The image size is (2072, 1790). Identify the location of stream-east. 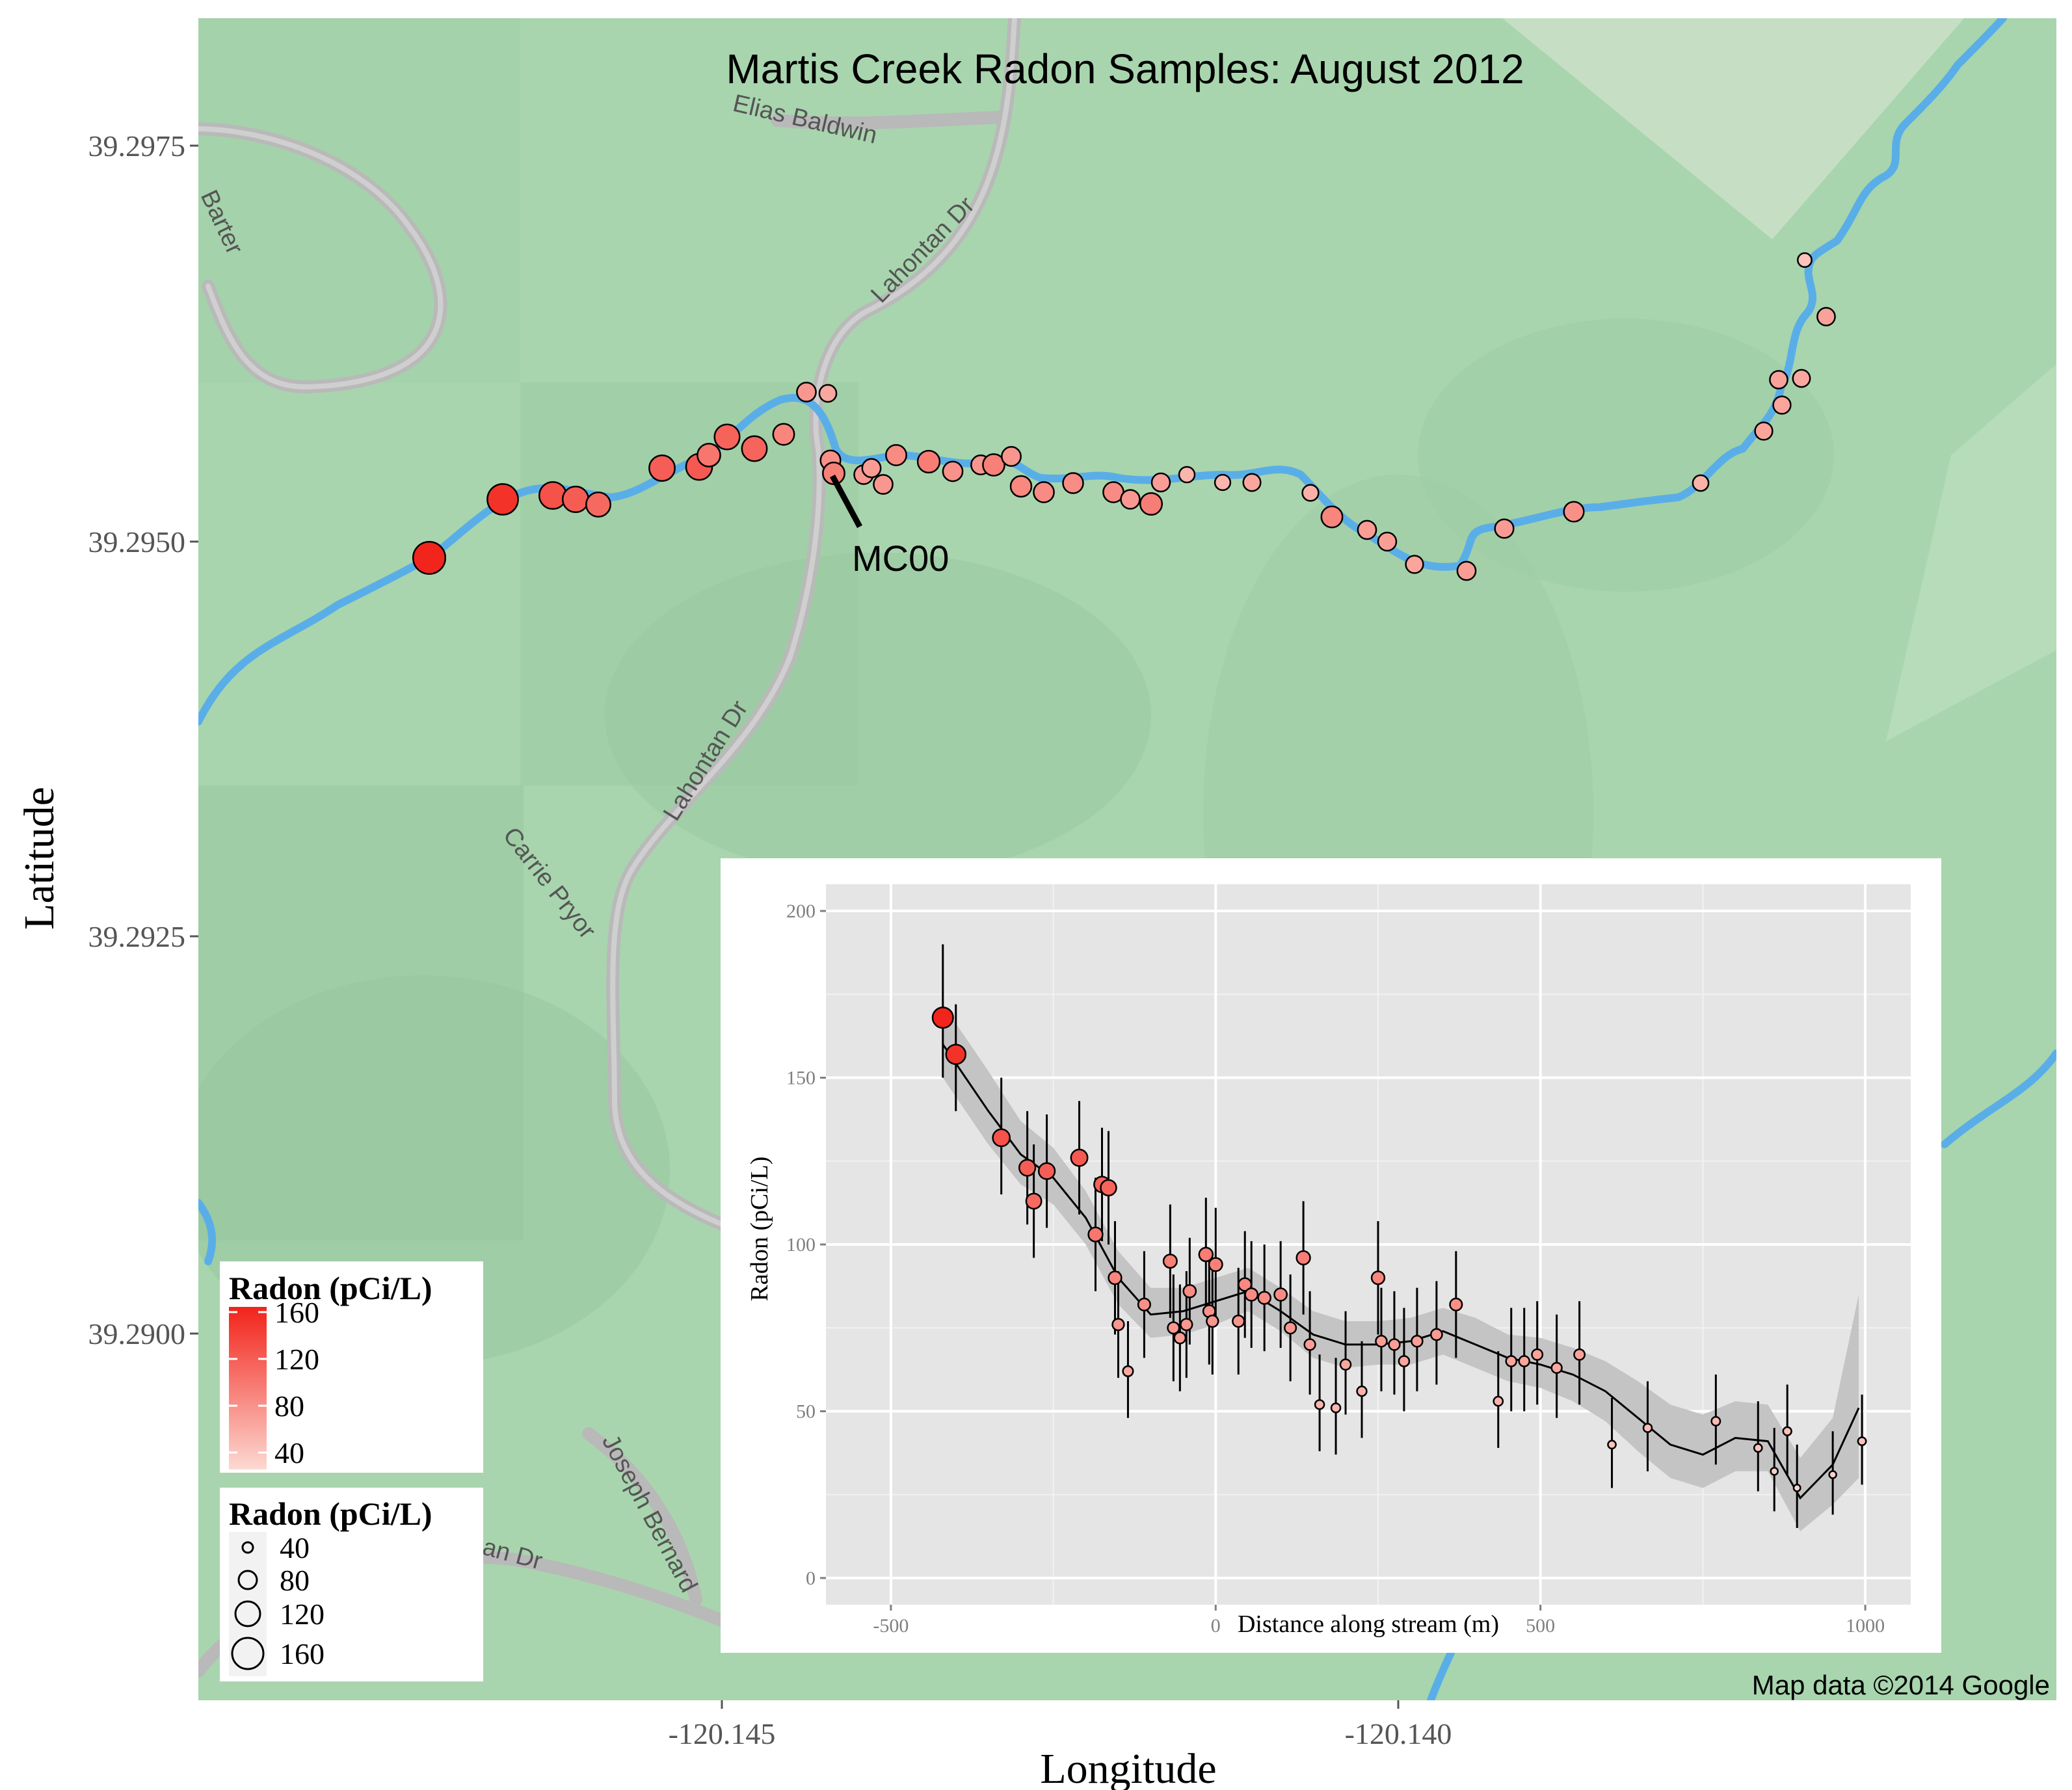
(1998, 1099).